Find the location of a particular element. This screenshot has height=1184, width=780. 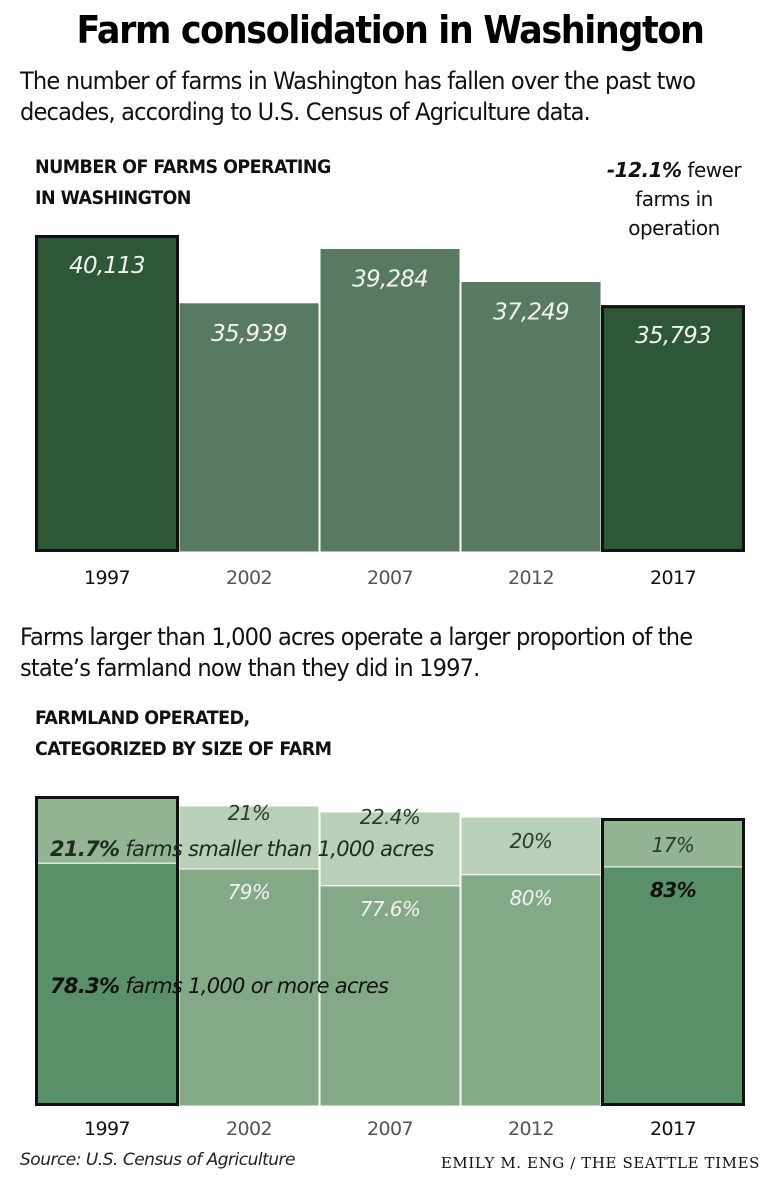

farms-value-label: 40,113 is located at coordinates (107, 266).